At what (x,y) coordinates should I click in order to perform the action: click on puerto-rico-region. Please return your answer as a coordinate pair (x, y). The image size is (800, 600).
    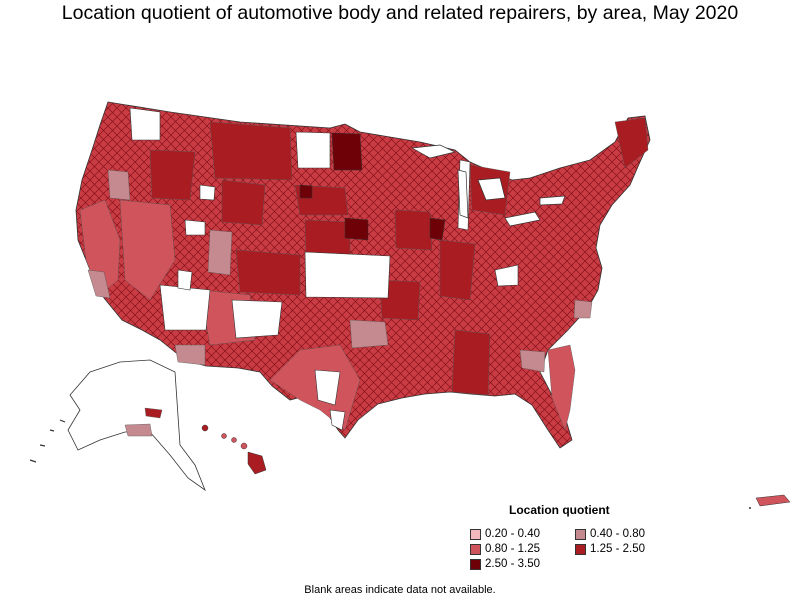
    Looking at the image, I should click on (773, 500).